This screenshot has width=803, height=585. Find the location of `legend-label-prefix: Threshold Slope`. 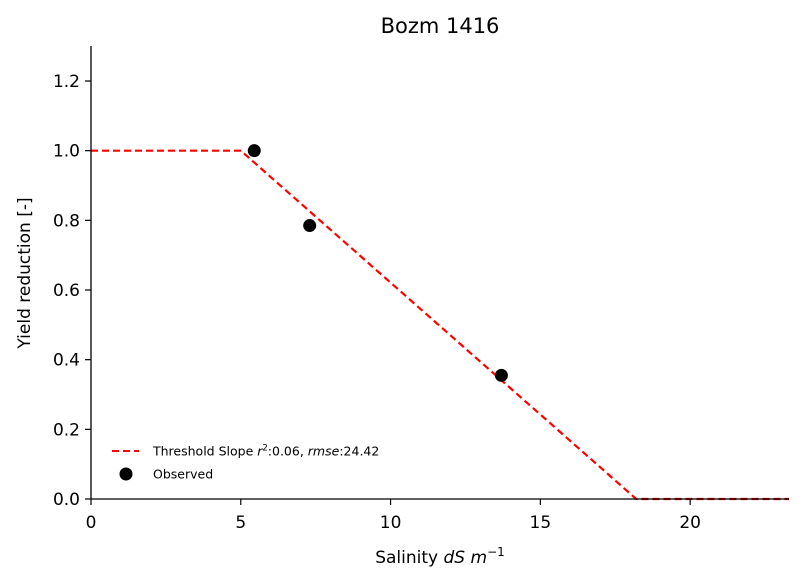

legend-label-prefix: Threshold Slope is located at coordinates (204, 451).